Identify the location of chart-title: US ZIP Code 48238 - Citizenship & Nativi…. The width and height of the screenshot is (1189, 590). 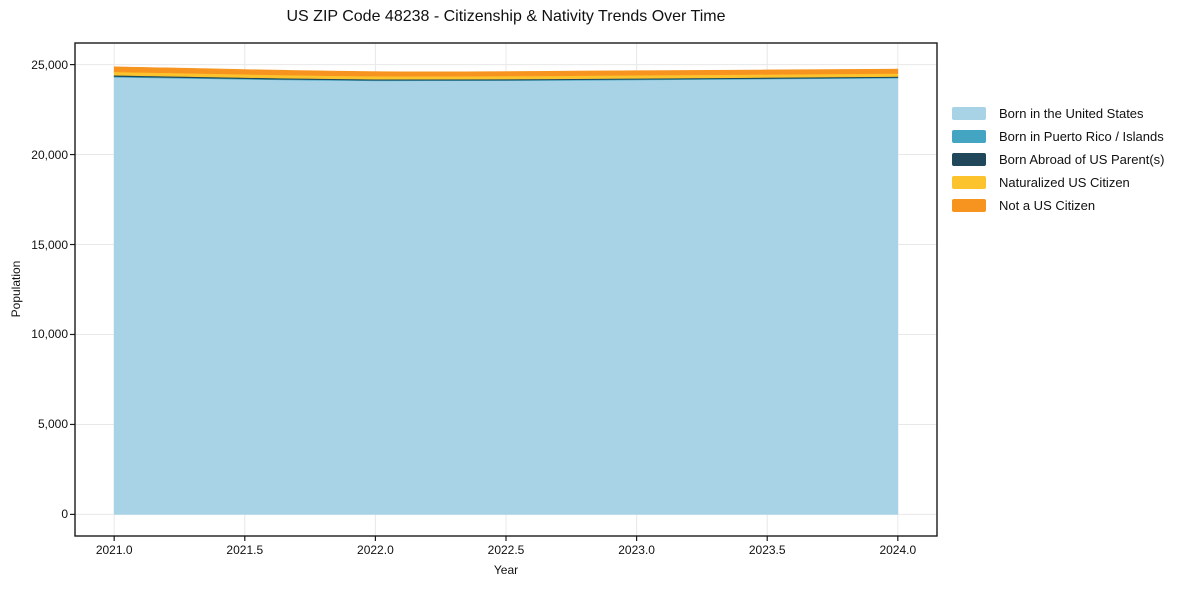
(506, 16).